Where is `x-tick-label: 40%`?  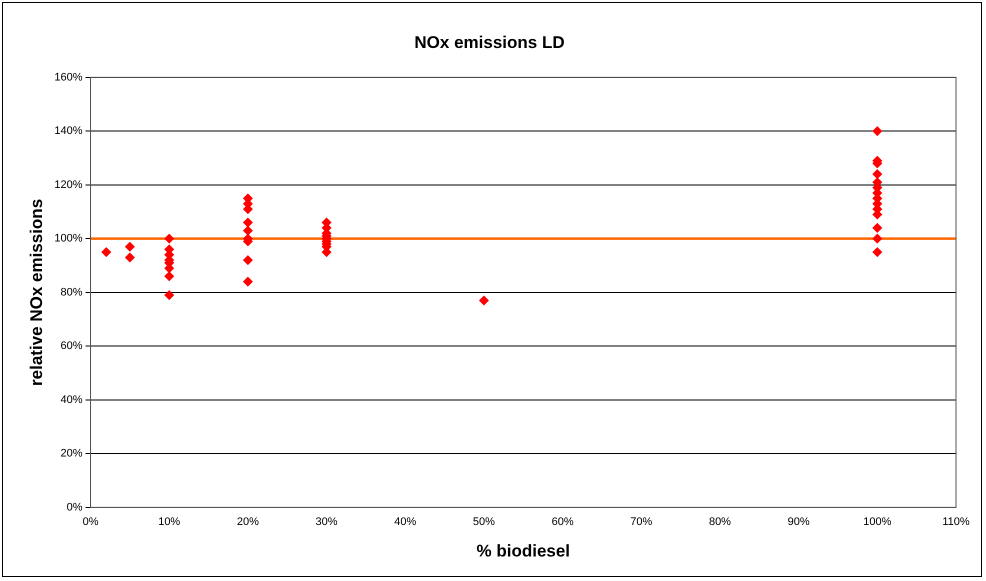 x-tick-label: 40% is located at coordinates (405, 522).